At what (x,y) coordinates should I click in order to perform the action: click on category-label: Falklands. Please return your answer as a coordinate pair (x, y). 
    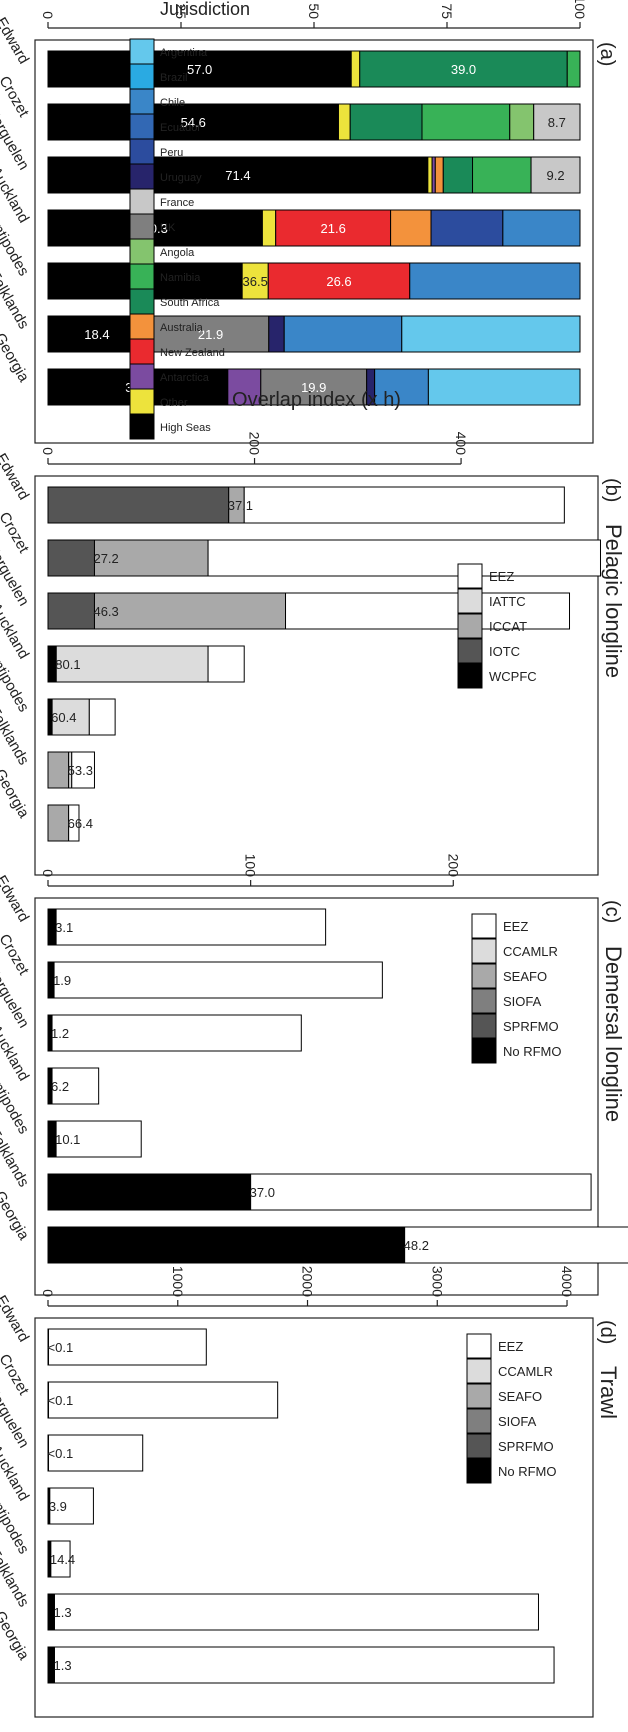
    Looking at the image, I should click on (16, 1158).